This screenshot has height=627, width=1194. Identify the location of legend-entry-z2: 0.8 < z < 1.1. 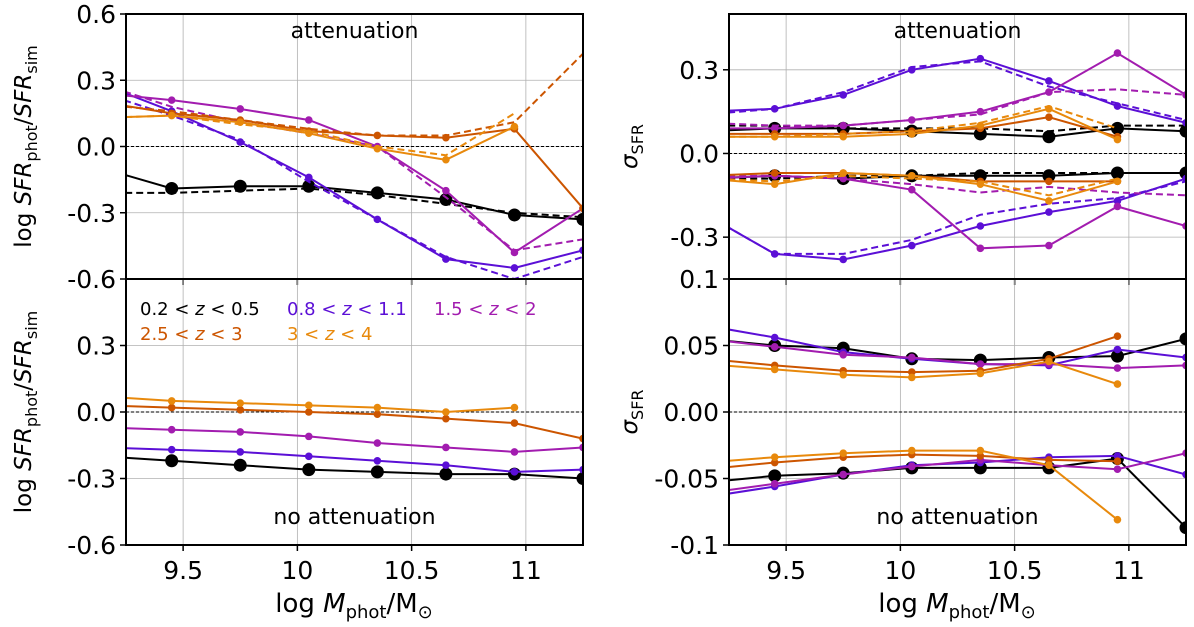
(347, 309).